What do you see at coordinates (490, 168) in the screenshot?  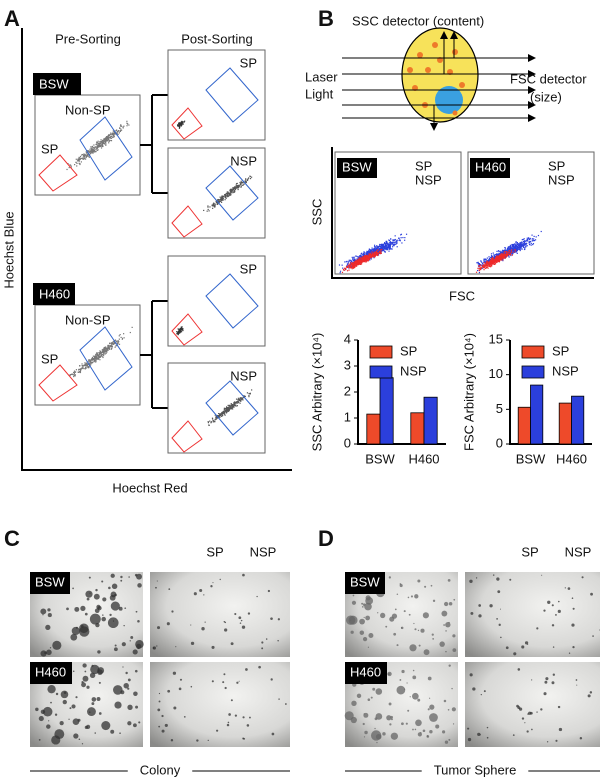 I see `label-box` at bounding box center [490, 168].